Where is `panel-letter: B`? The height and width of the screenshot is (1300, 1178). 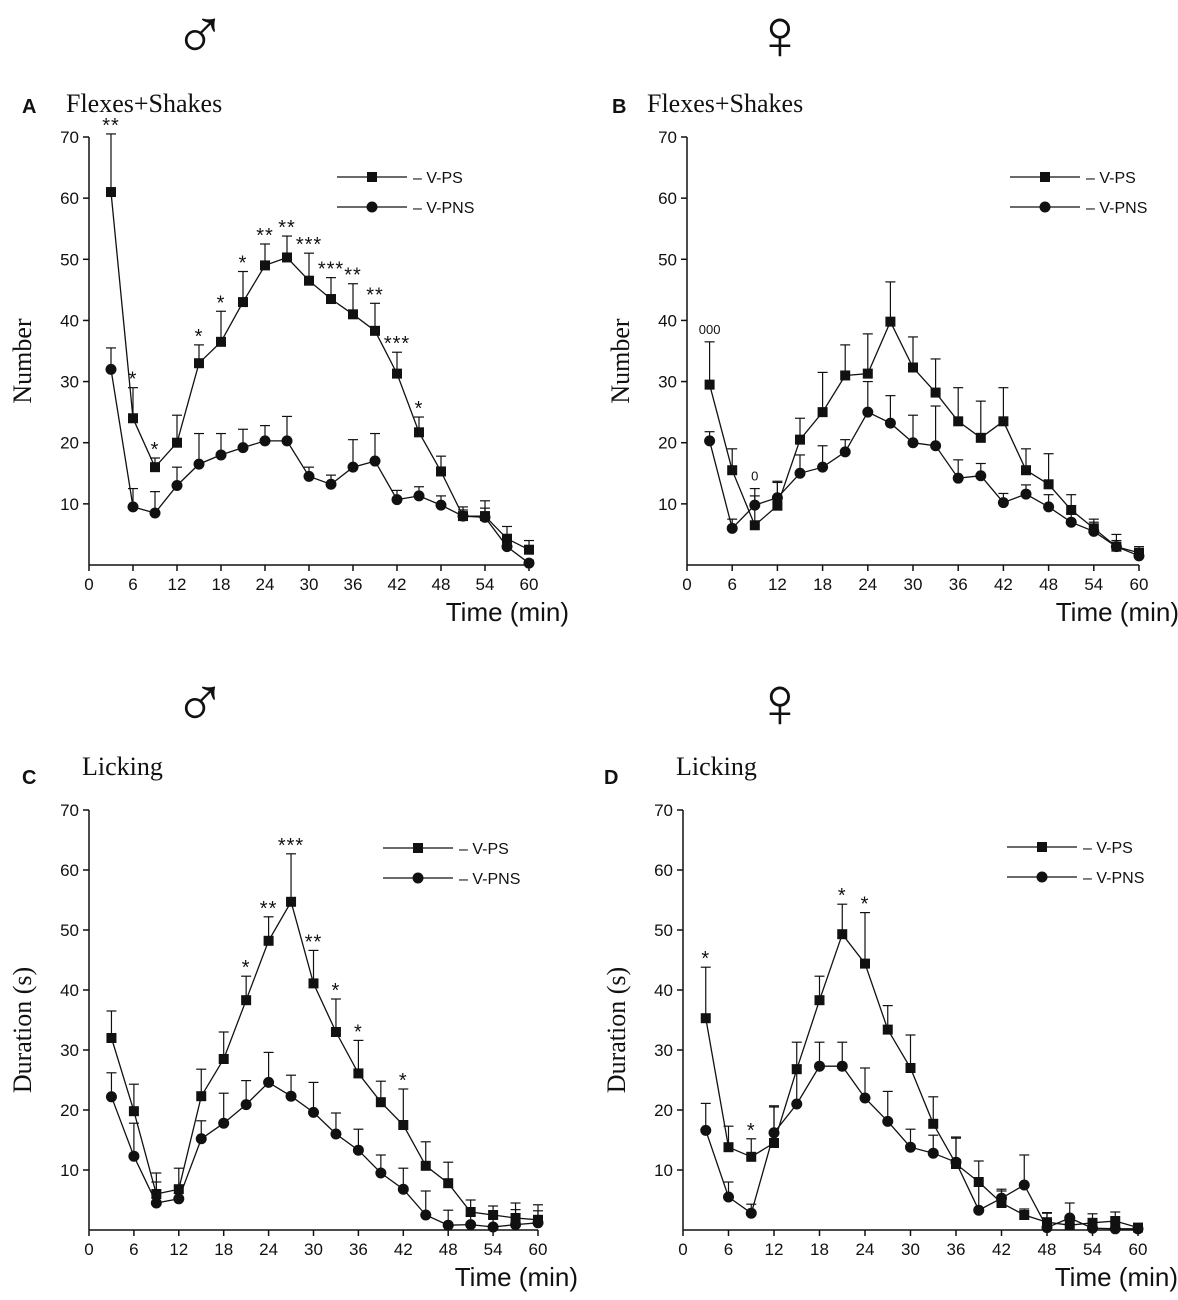
panel-letter: B is located at coordinates (619, 107).